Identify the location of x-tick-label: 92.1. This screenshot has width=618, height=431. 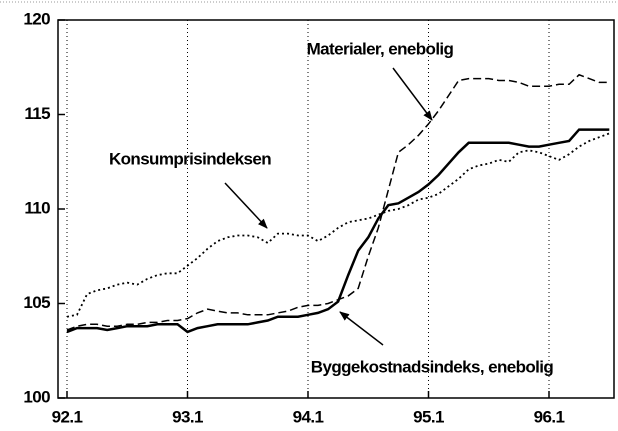
(67, 416).